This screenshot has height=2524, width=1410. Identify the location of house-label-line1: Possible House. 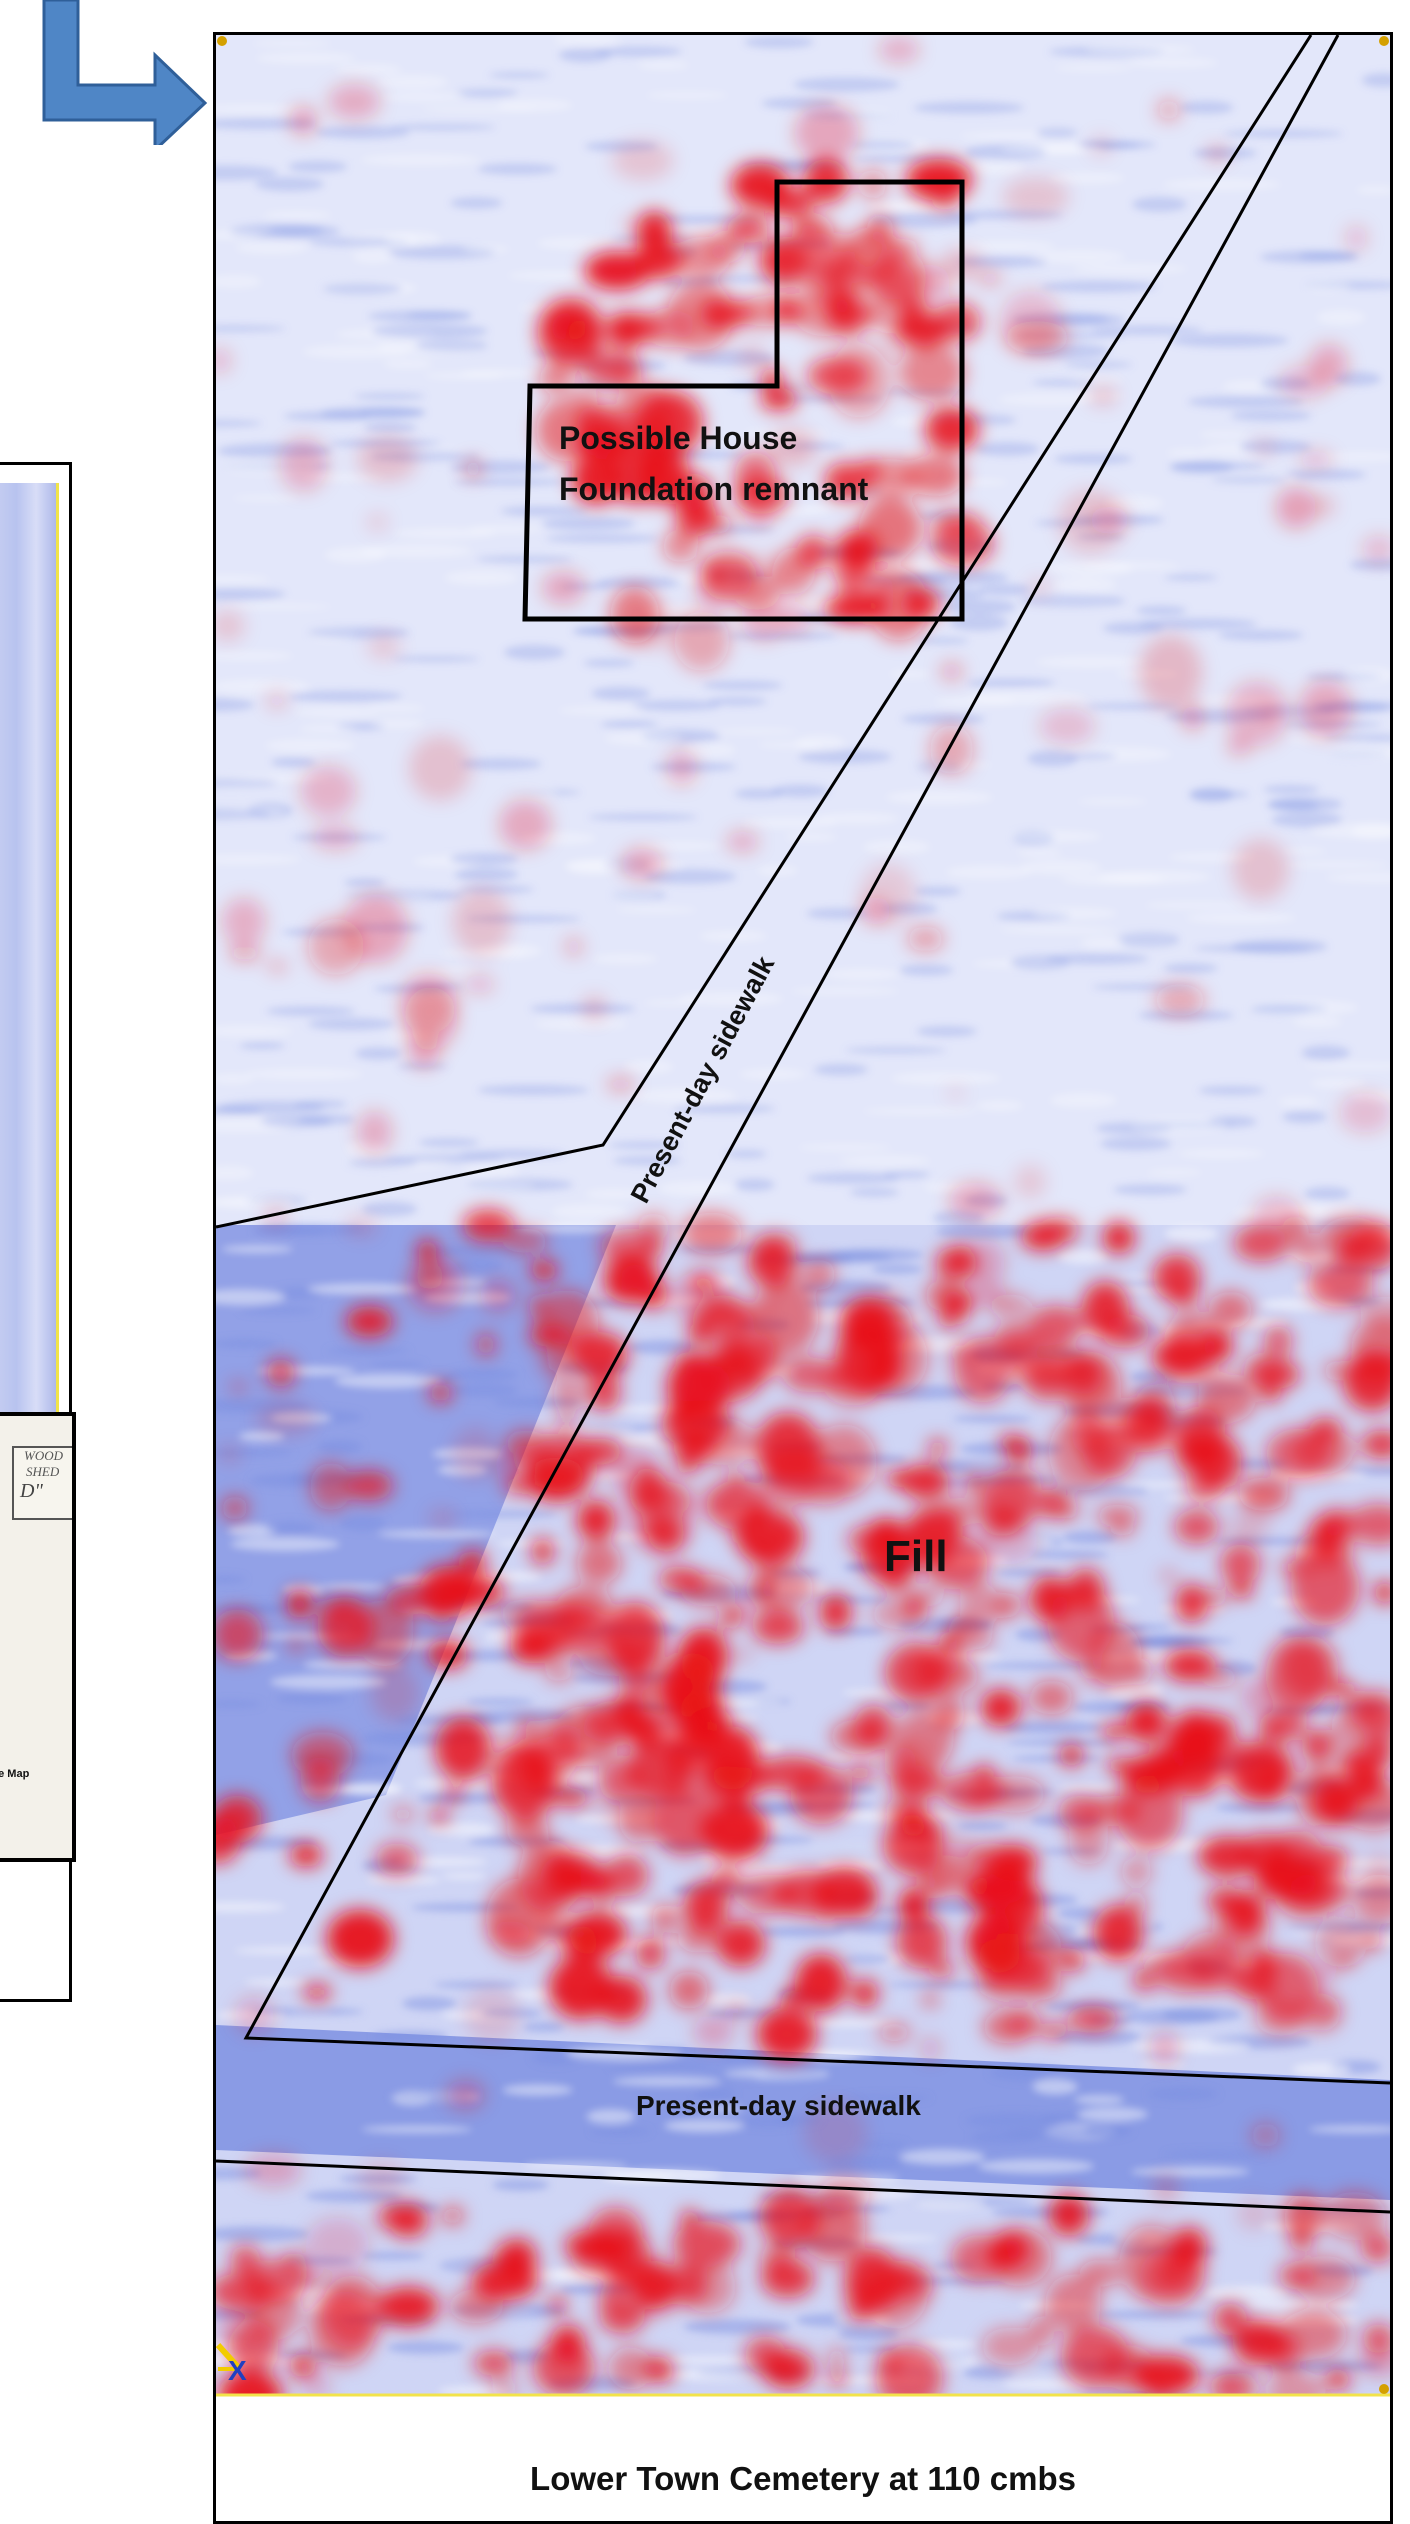
(678, 438).